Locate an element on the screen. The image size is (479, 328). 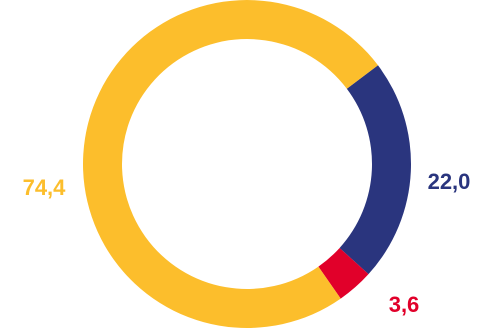
slice-label-0: 22,0 is located at coordinates (449, 181).